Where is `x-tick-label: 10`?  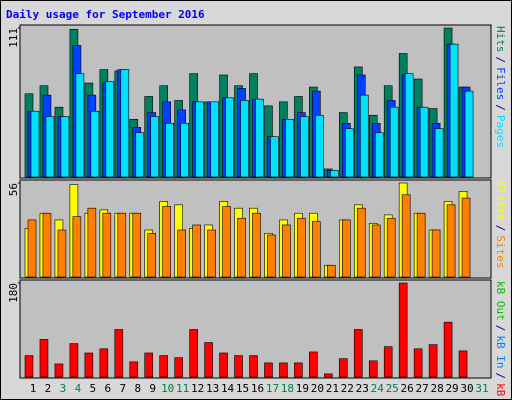 x-tick-label: 10 is located at coordinates (167, 388).